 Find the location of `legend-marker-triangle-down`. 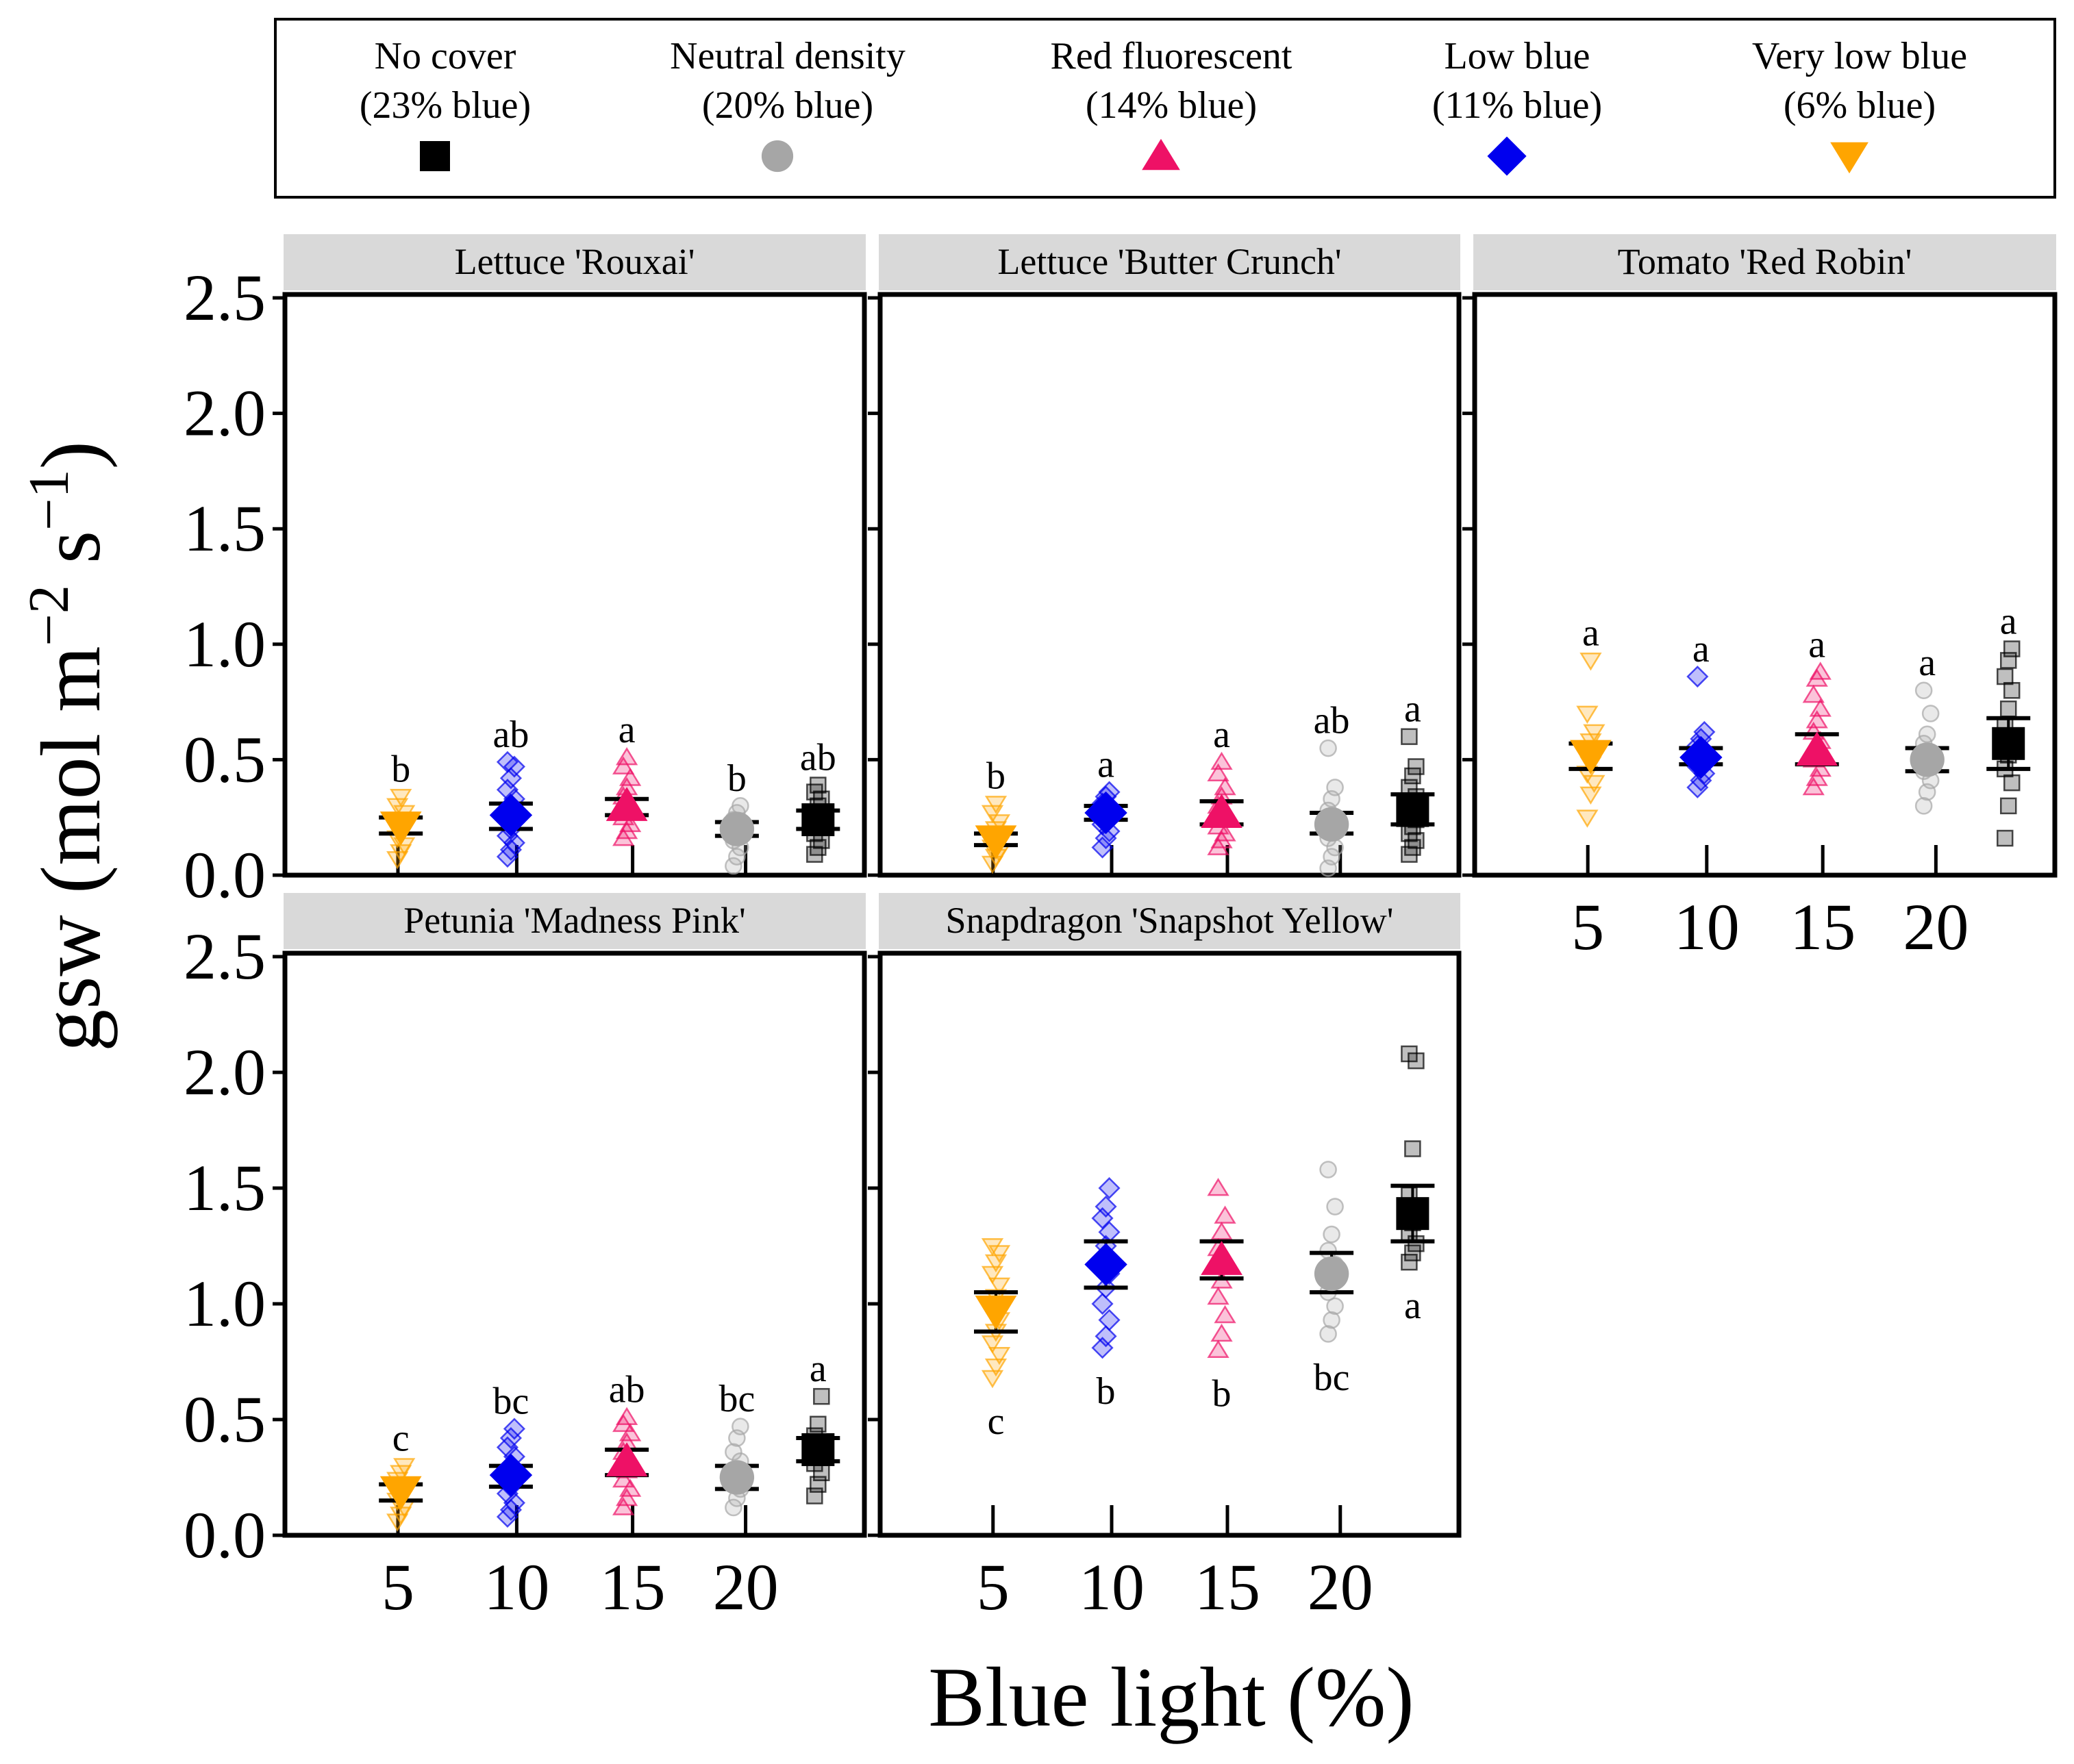

legend-marker-triangle-down is located at coordinates (1850, 158).